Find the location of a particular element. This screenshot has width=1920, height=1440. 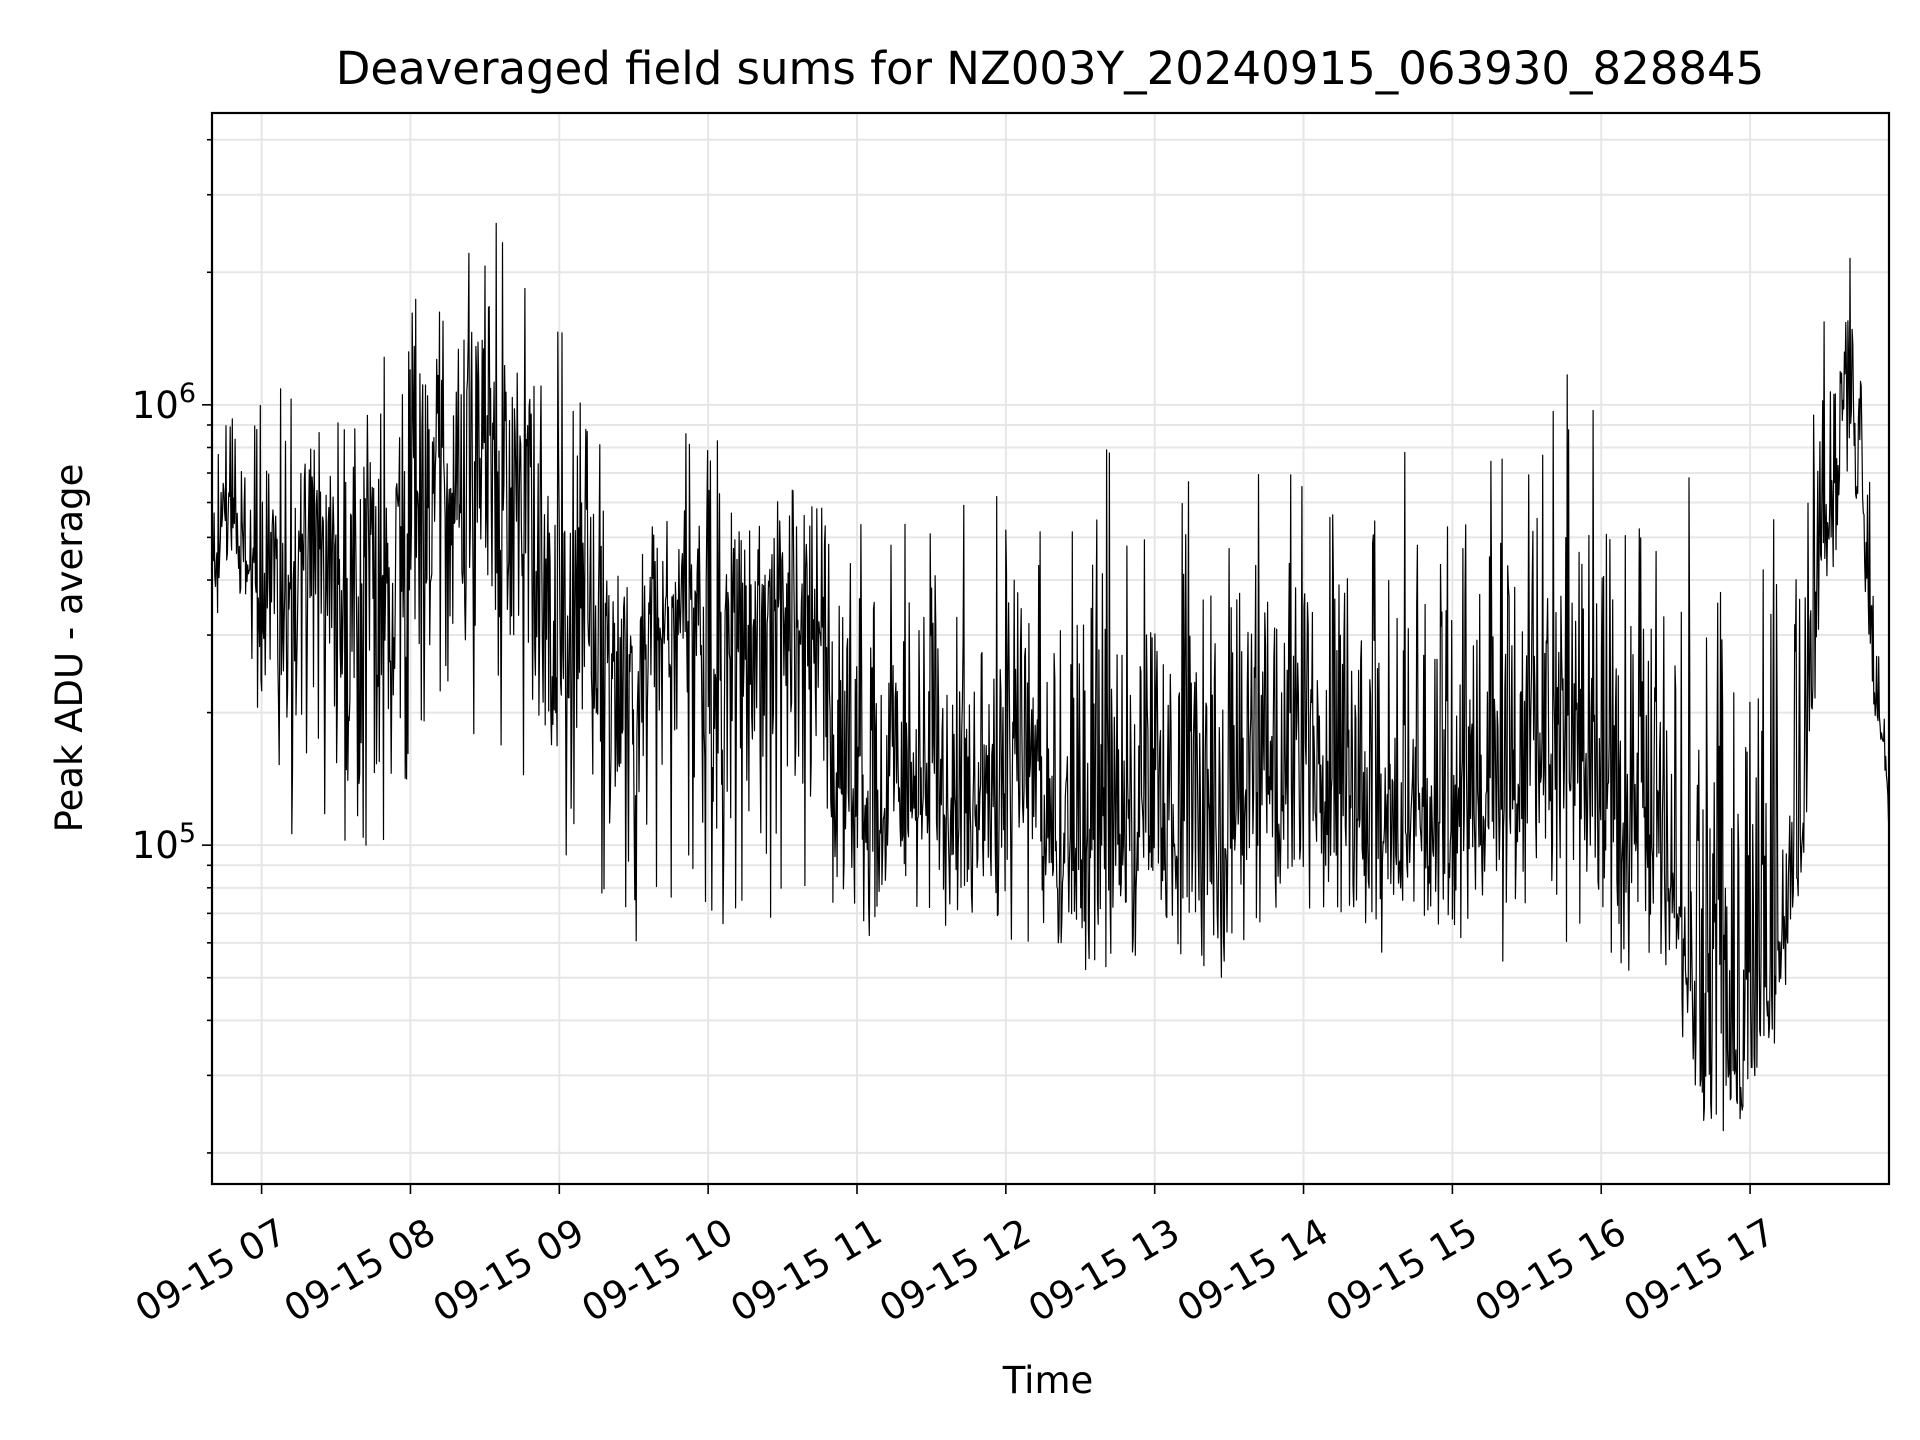

y-axis: 10⁵ 10⁶ is located at coordinates (172, 646).